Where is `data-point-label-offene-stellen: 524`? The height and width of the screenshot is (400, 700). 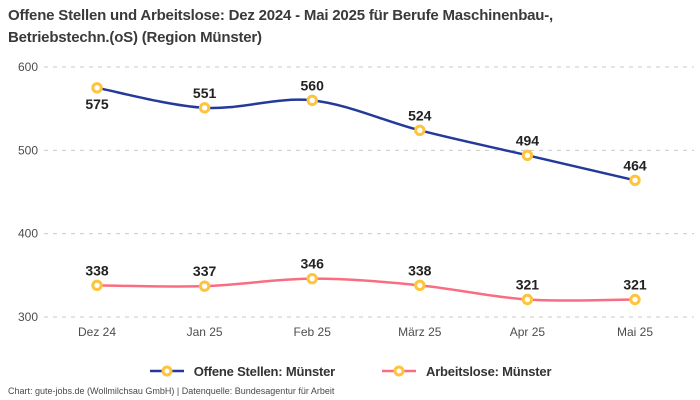 data-point-label-offene-stellen: 524 is located at coordinates (420, 115).